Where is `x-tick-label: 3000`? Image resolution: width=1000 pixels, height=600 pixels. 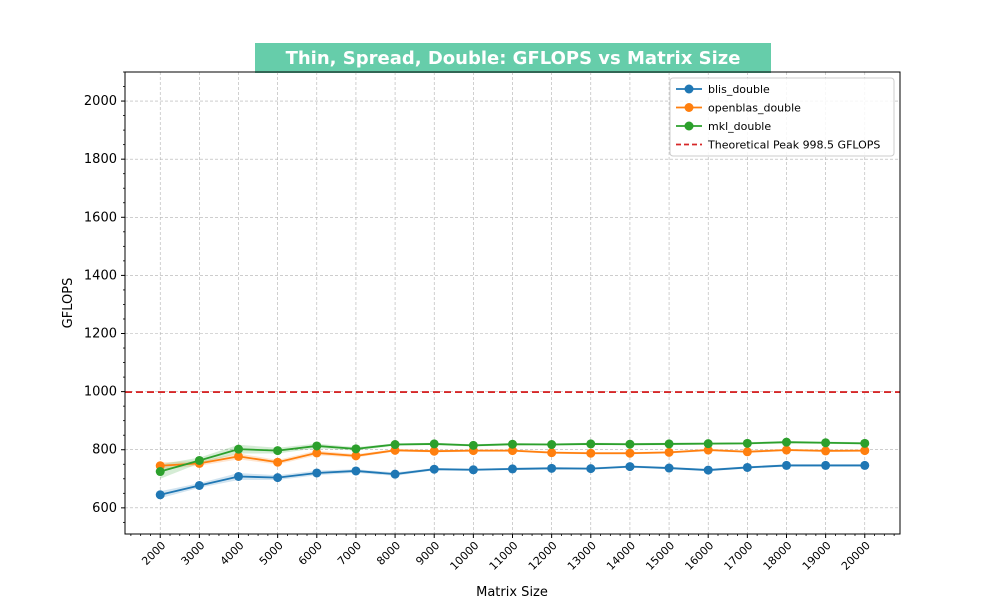 x-tick-label: 3000 is located at coordinates (192, 553).